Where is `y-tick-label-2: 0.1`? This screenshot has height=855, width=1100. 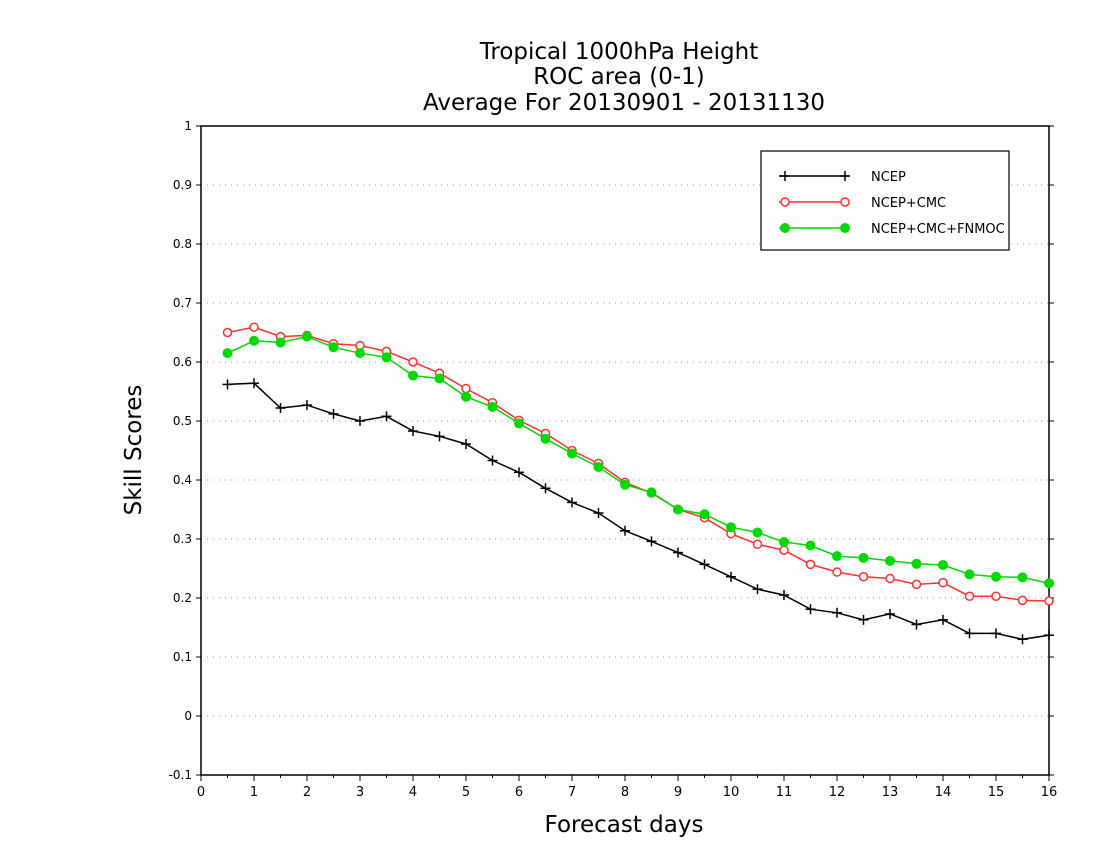 y-tick-label-2: 0.1 is located at coordinates (182, 657).